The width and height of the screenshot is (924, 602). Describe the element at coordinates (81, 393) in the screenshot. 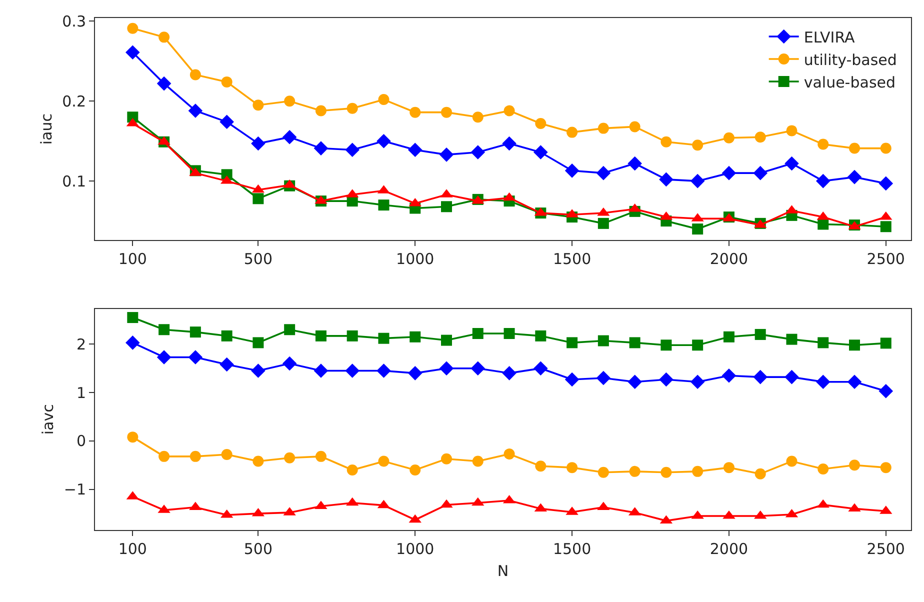

I see `y-tick-label: 1` at that location.